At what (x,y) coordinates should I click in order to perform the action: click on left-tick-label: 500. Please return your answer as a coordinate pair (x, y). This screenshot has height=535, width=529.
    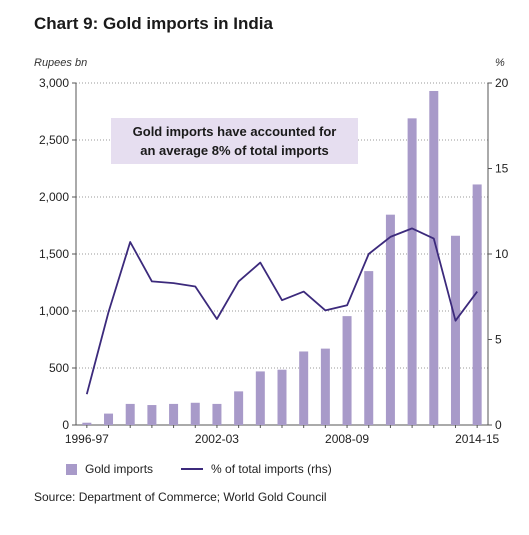
    Looking at the image, I should click on (59, 368).